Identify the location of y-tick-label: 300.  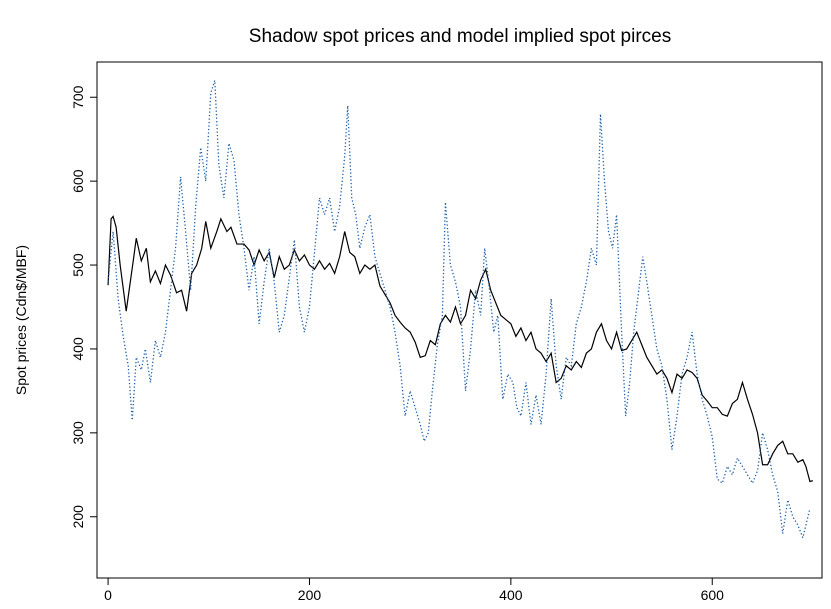
(78, 433).